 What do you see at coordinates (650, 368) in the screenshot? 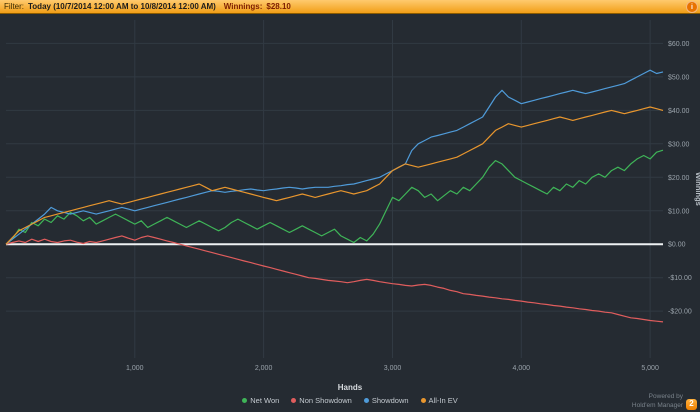
I see `svg-text: 5,000` at bounding box center [650, 368].